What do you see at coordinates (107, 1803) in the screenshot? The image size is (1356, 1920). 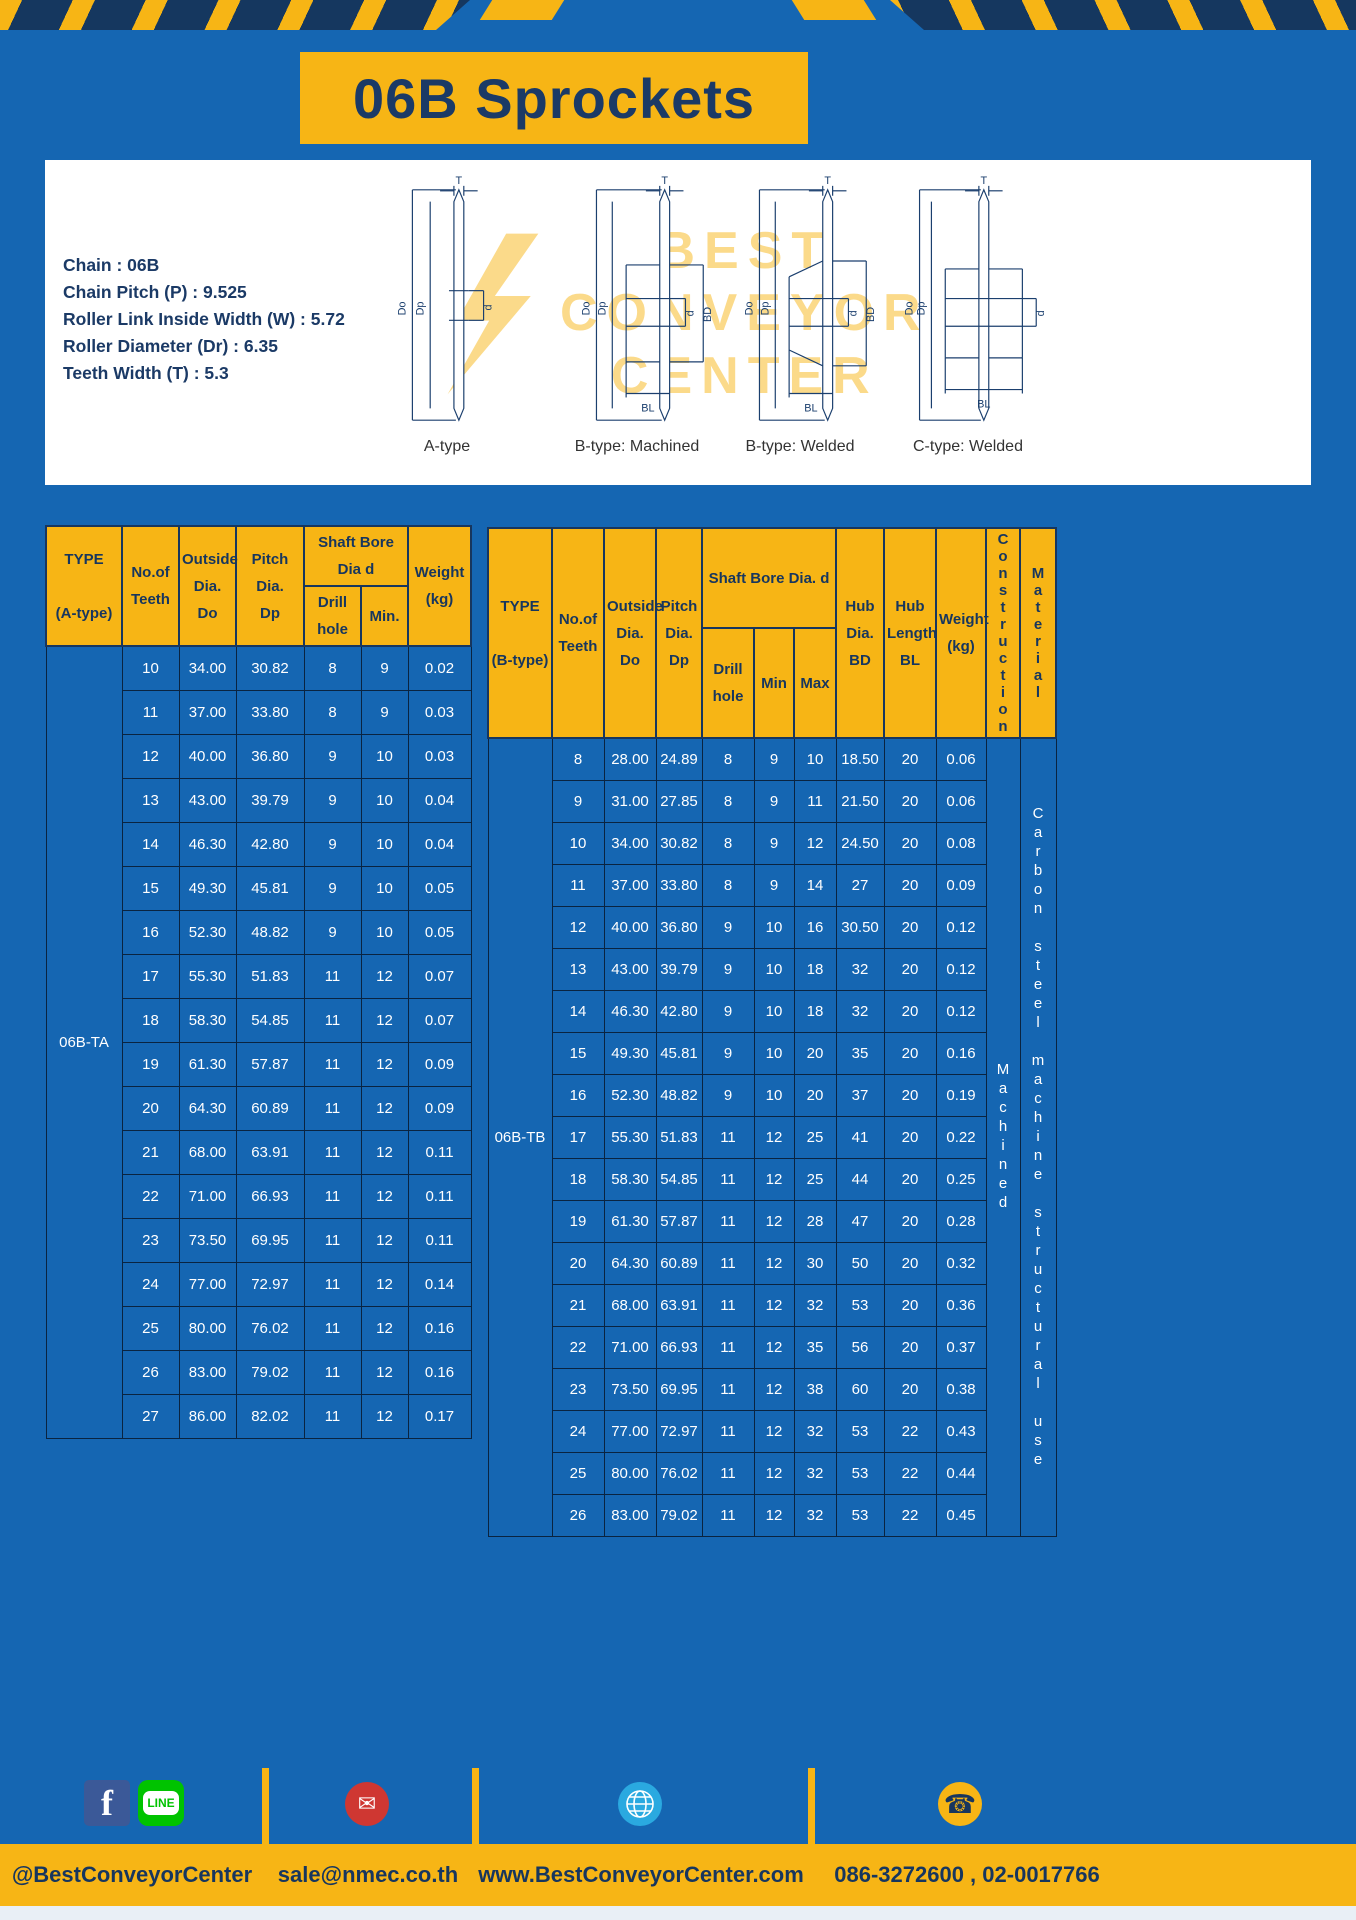 I see `facebook-icon: f` at bounding box center [107, 1803].